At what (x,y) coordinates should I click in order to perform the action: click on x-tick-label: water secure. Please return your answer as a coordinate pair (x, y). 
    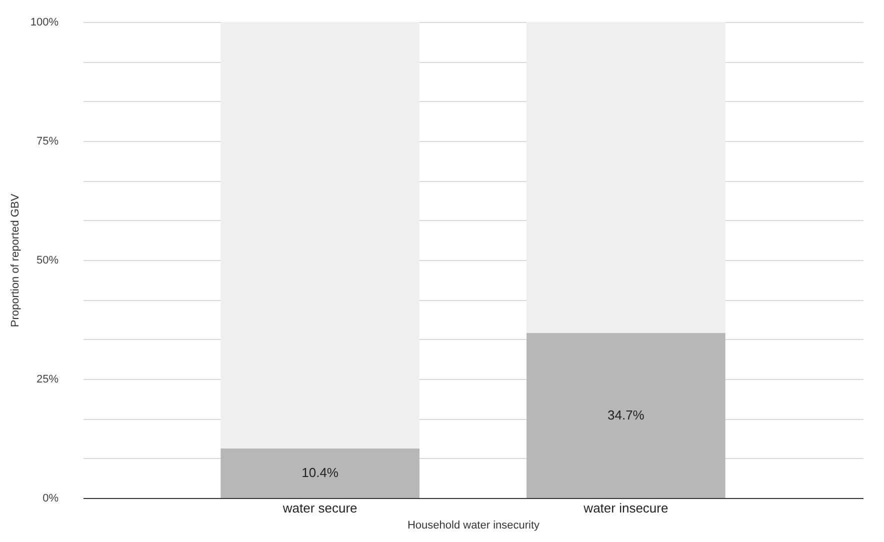
    Looking at the image, I should click on (320, 508).